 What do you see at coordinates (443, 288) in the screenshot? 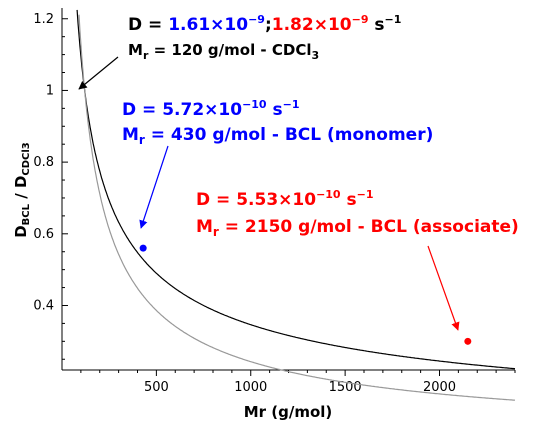
I see `associate-arrow` at bounding box center [443, 288].